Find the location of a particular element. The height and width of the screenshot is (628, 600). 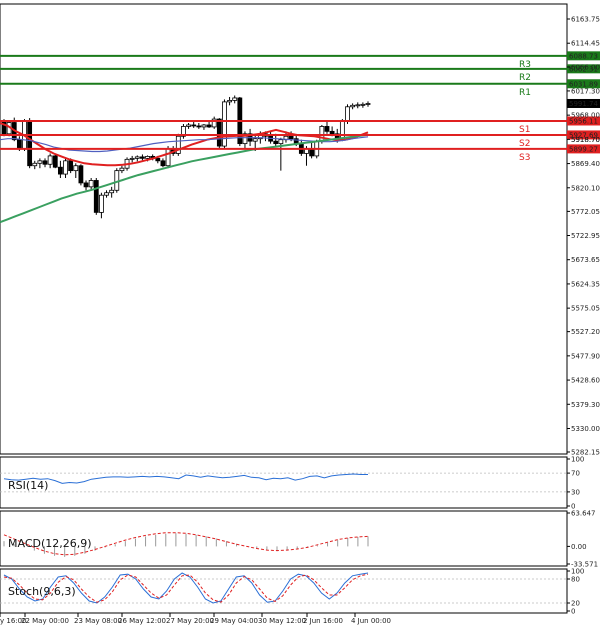

level-label-r2: R2 is located at coordinates (525, 78).